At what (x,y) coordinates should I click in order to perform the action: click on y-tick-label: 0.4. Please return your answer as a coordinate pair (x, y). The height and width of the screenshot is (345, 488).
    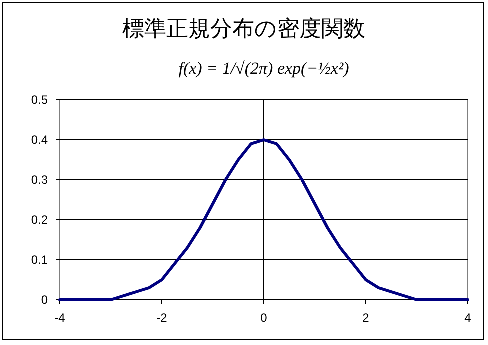
    Looking at the image, I should click on (39, 140).